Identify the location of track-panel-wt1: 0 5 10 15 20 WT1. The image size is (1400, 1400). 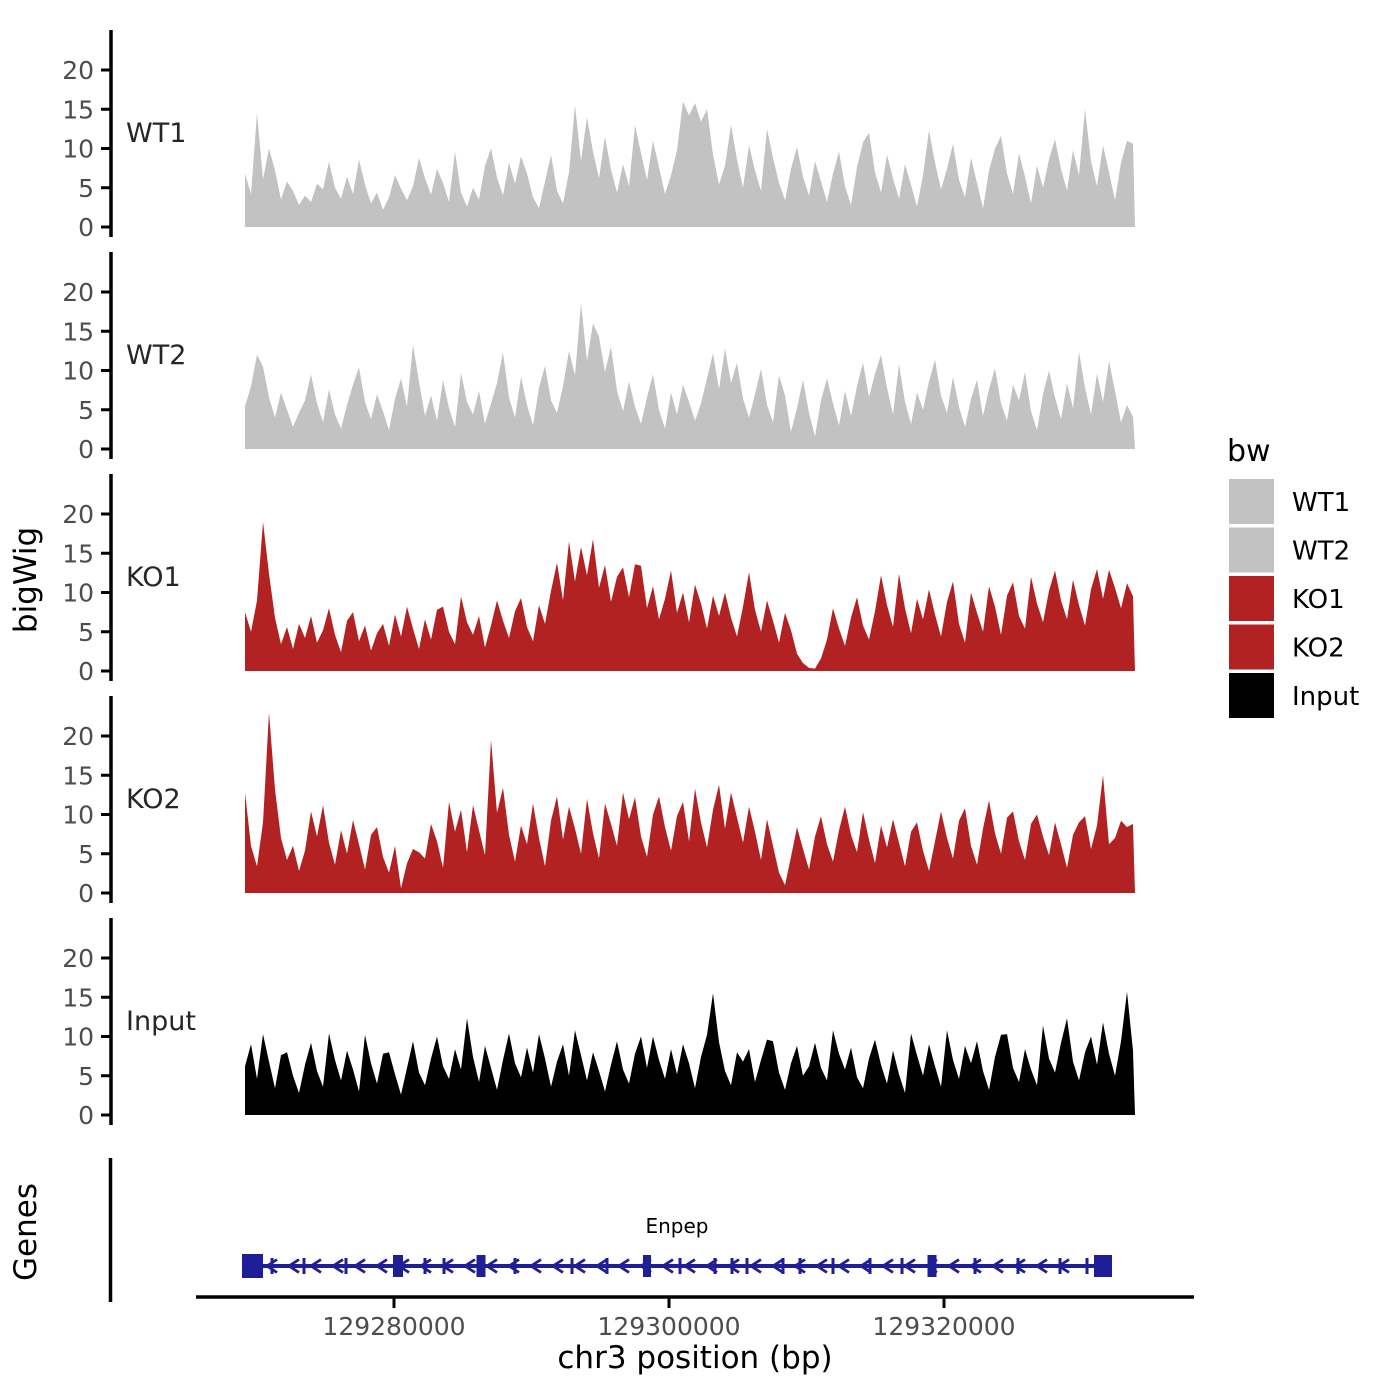
(598, 136).